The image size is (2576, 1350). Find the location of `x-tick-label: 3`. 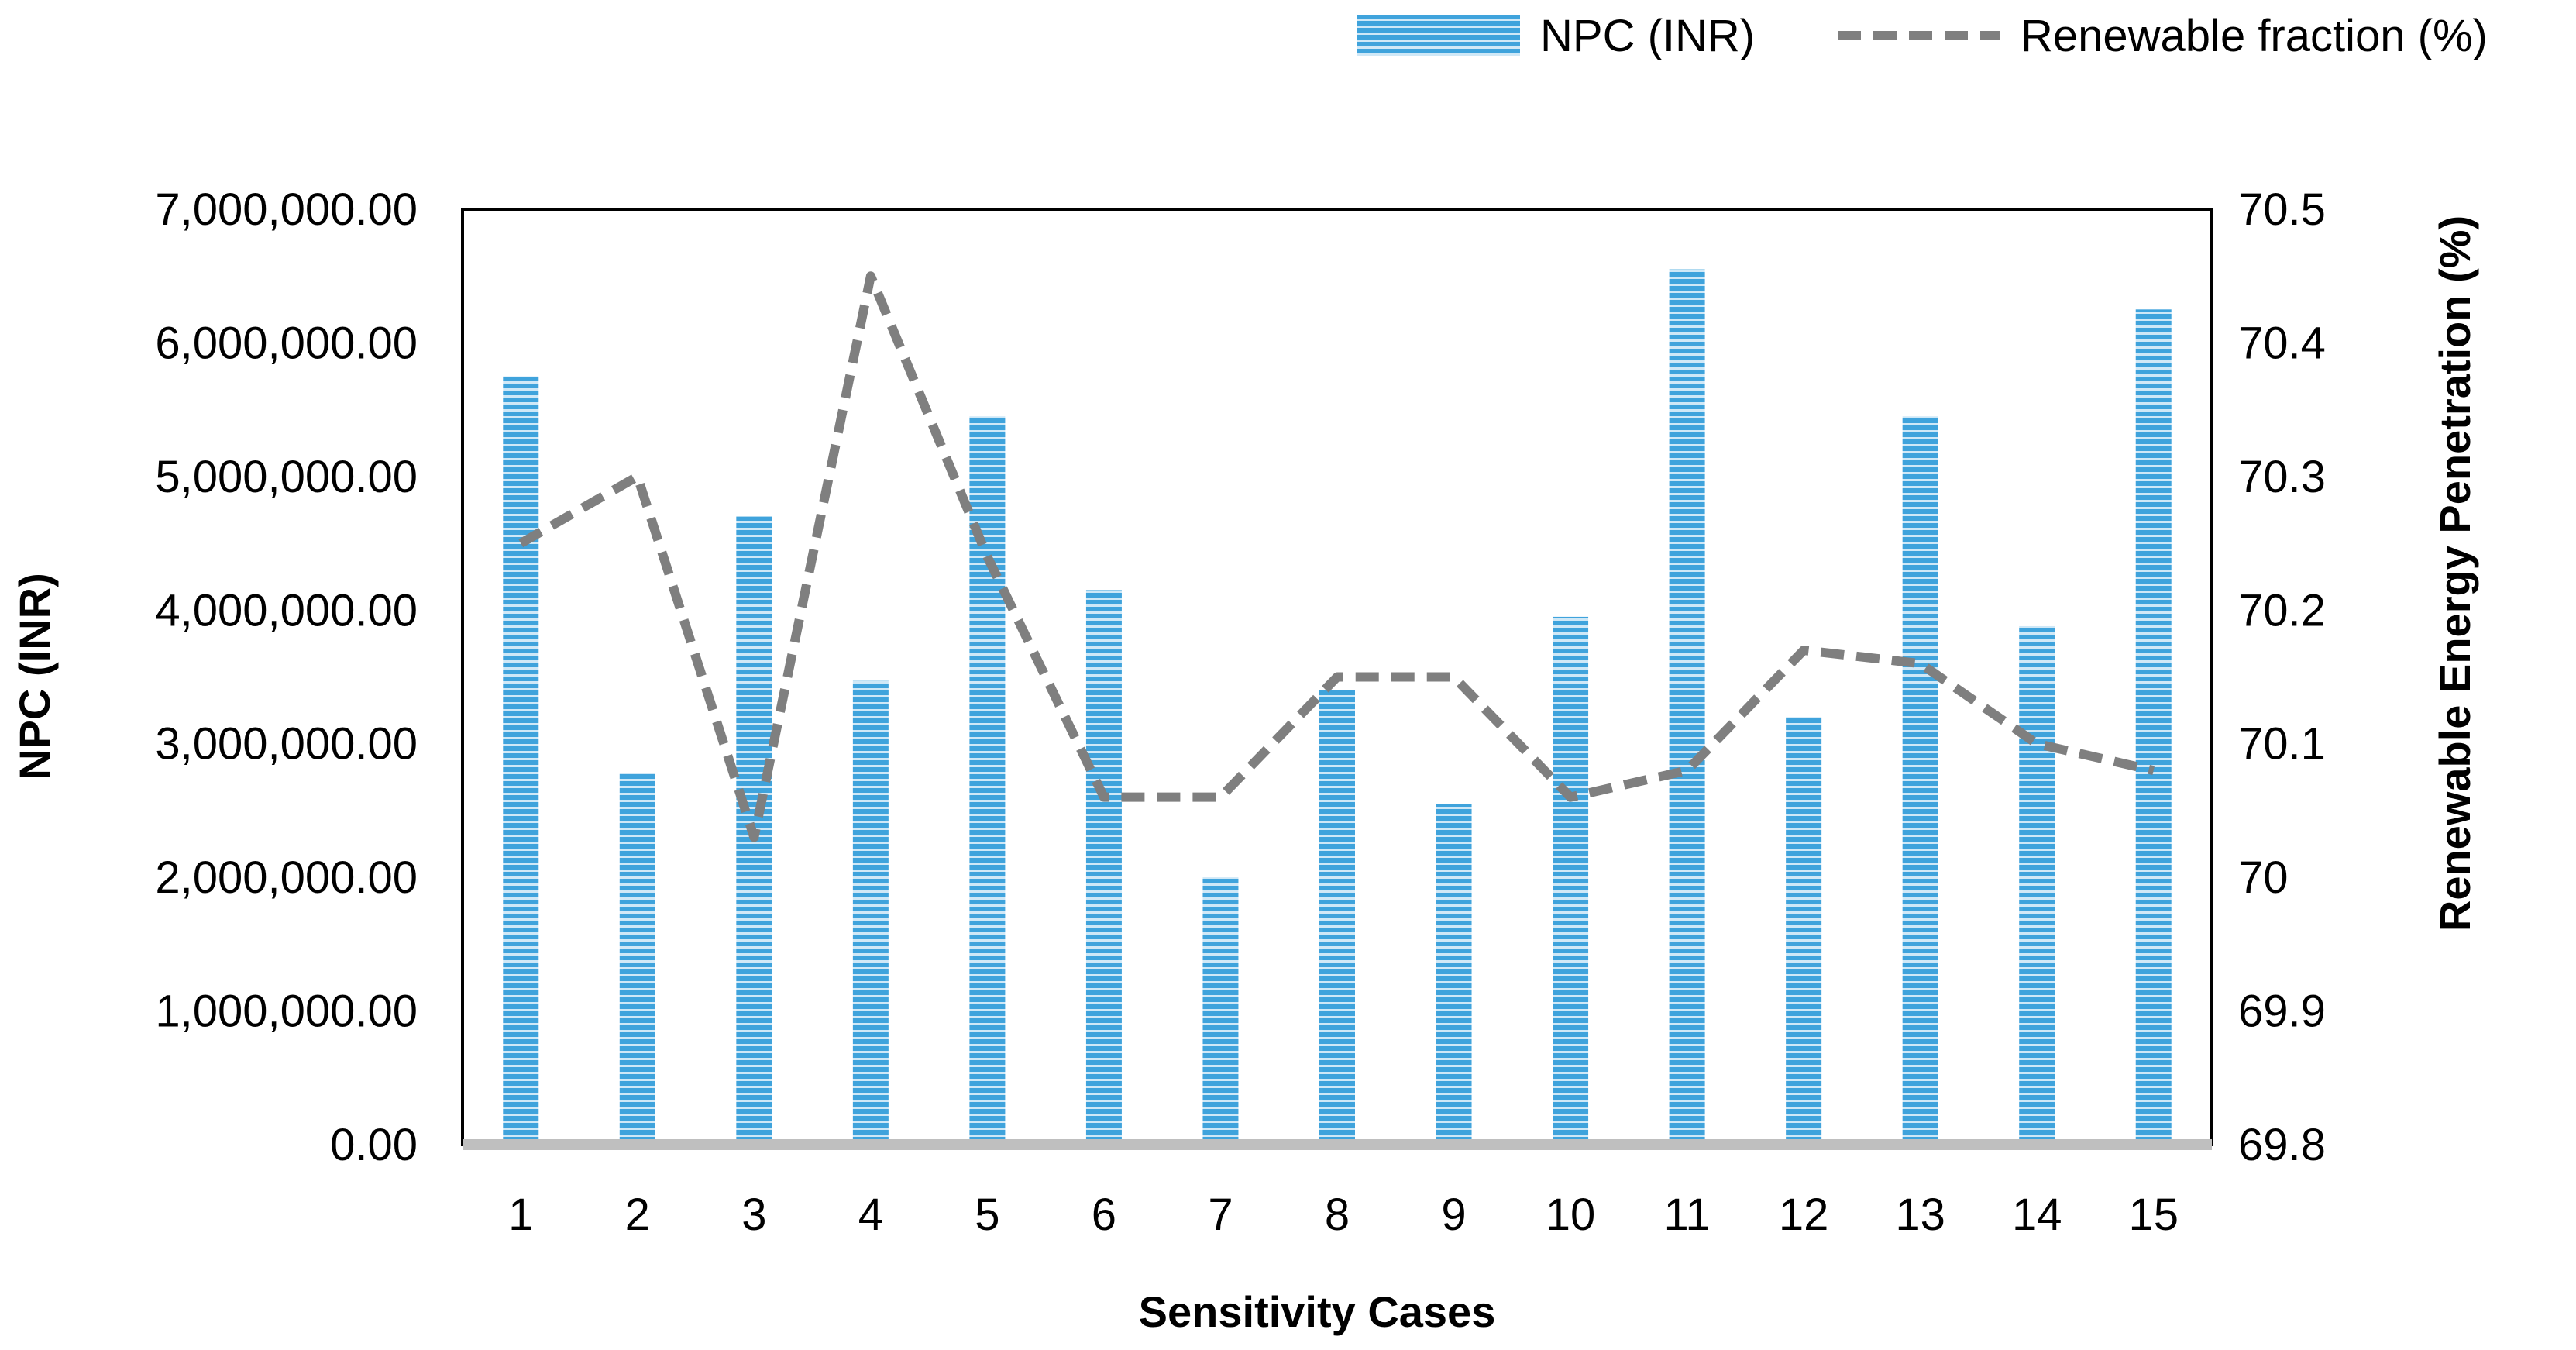

x-tick-label: 3 is located at coordinates (753, 1215).